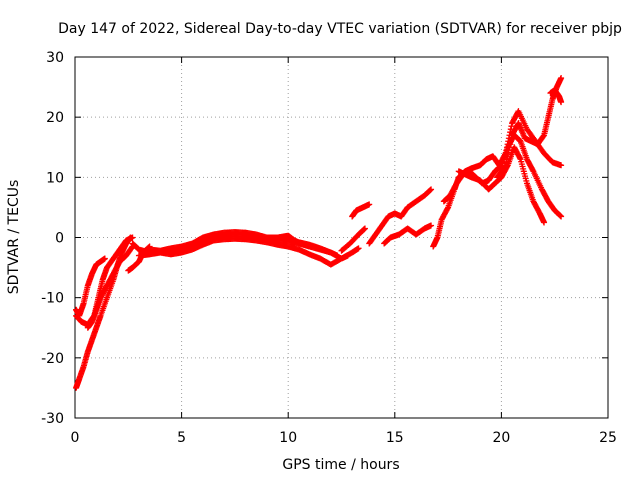 This screenshot has height=480, width=640. Describe the element at coordinates (344, 438) in the screenshot. I see `x-tick-labels: 0 5 10 15 20 25` at that location.